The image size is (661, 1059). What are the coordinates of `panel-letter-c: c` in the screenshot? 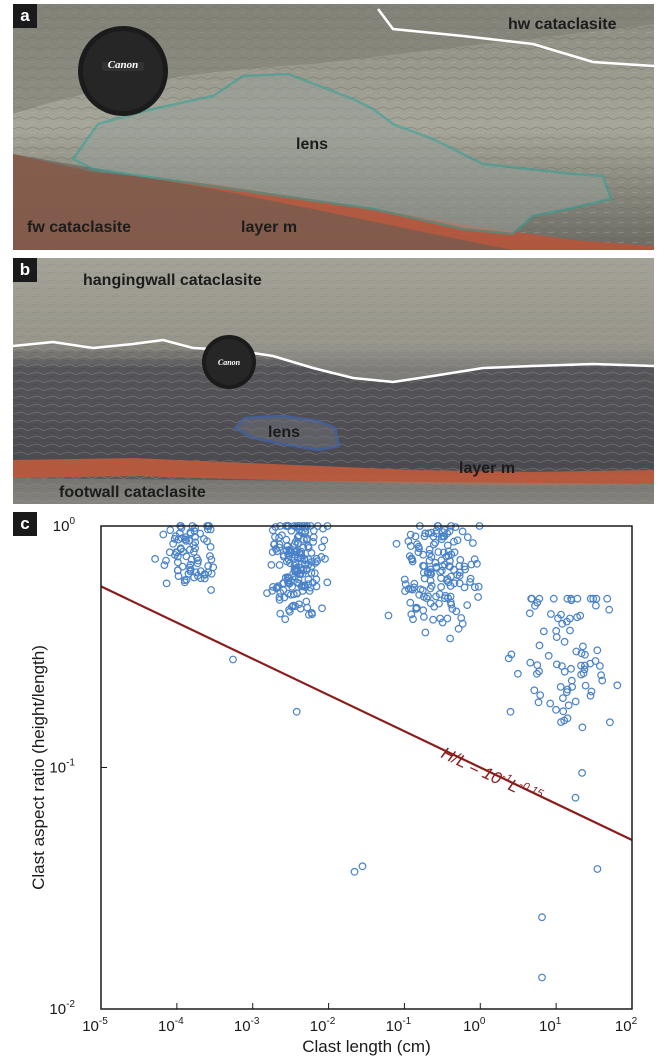 It's located at (25, 524).